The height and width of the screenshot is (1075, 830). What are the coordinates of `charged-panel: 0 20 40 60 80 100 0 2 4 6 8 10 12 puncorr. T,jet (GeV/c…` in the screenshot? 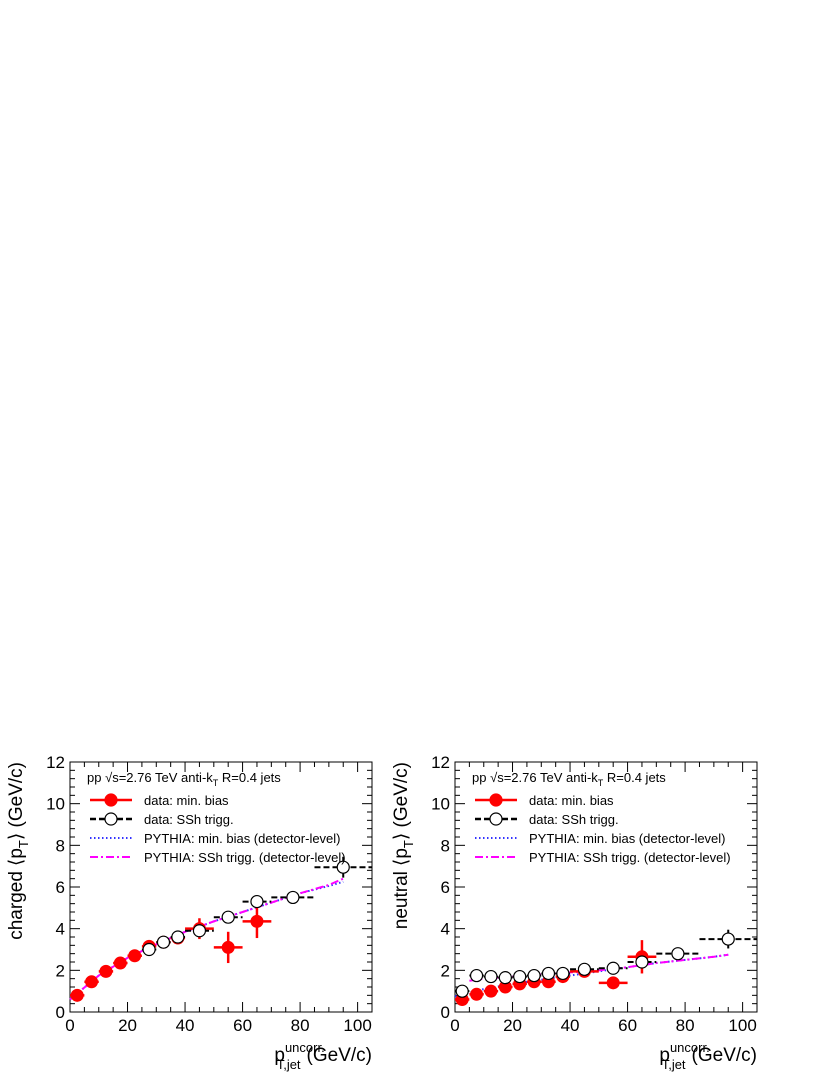 It's located at (189, 912).